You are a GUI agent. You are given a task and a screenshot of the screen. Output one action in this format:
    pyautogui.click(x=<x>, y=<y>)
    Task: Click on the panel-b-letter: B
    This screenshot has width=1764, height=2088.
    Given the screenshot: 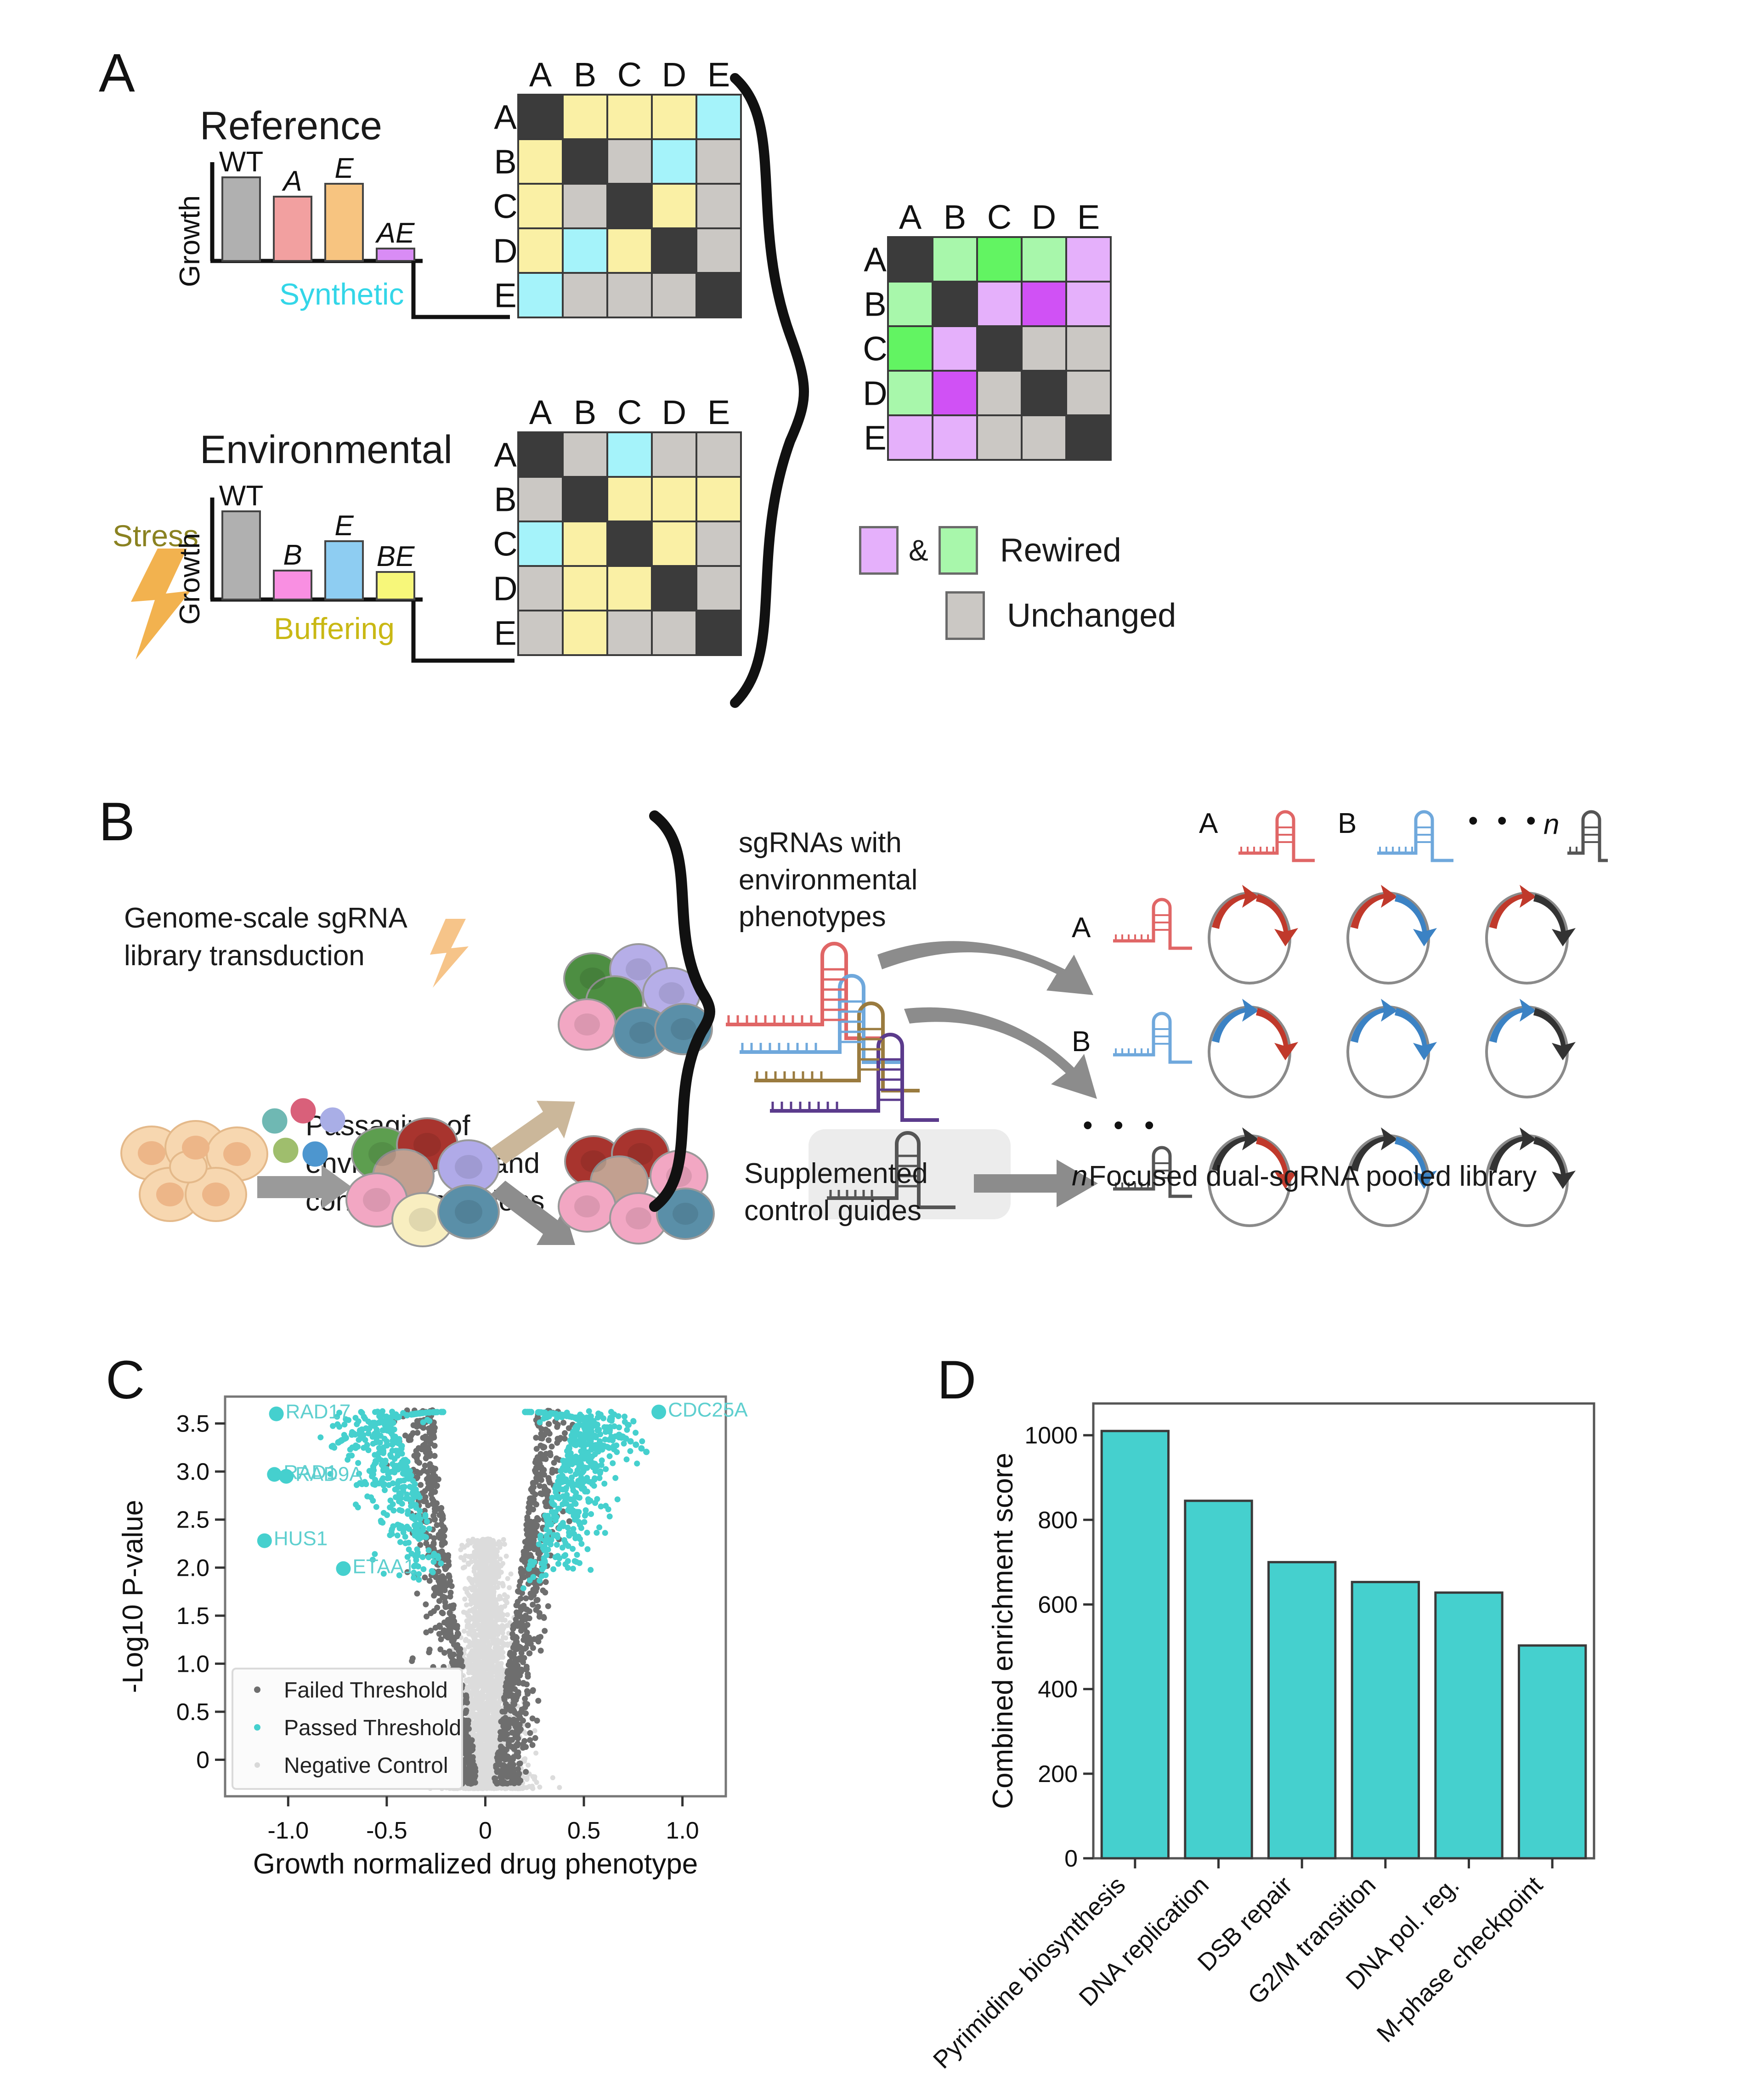 What is the action you would take?
    pyautogui.click(x=117, y=822)
    